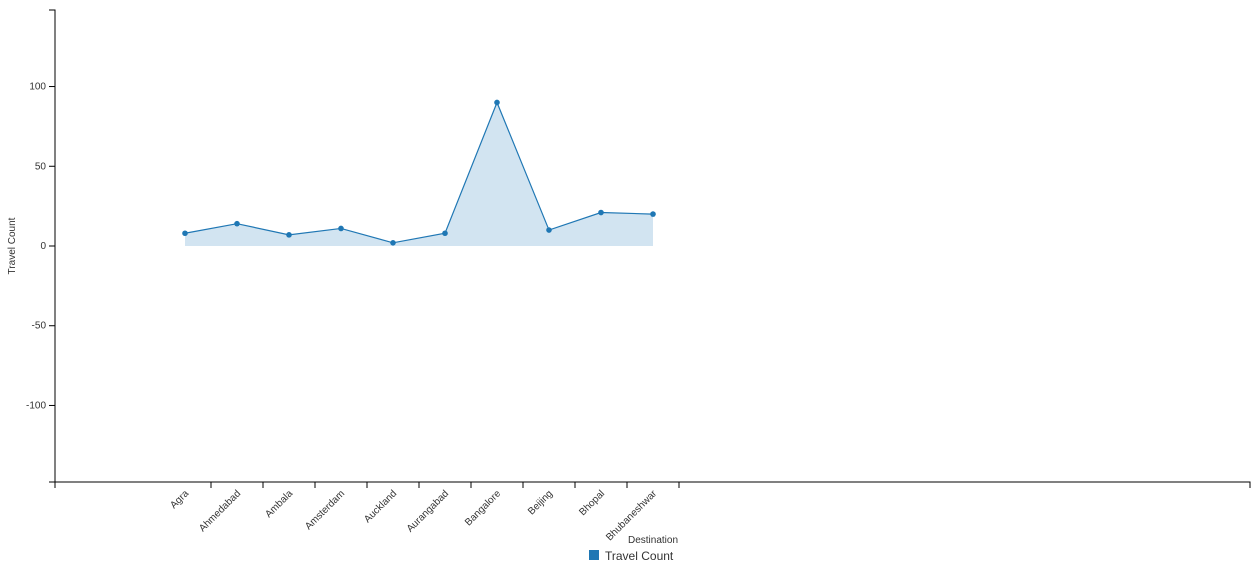 The width and height of the screenshot is (1256, 567). Describe the element at coordinates (483, 508) in the screenshot. I see `x-tick-label: Bangalore` at that location.